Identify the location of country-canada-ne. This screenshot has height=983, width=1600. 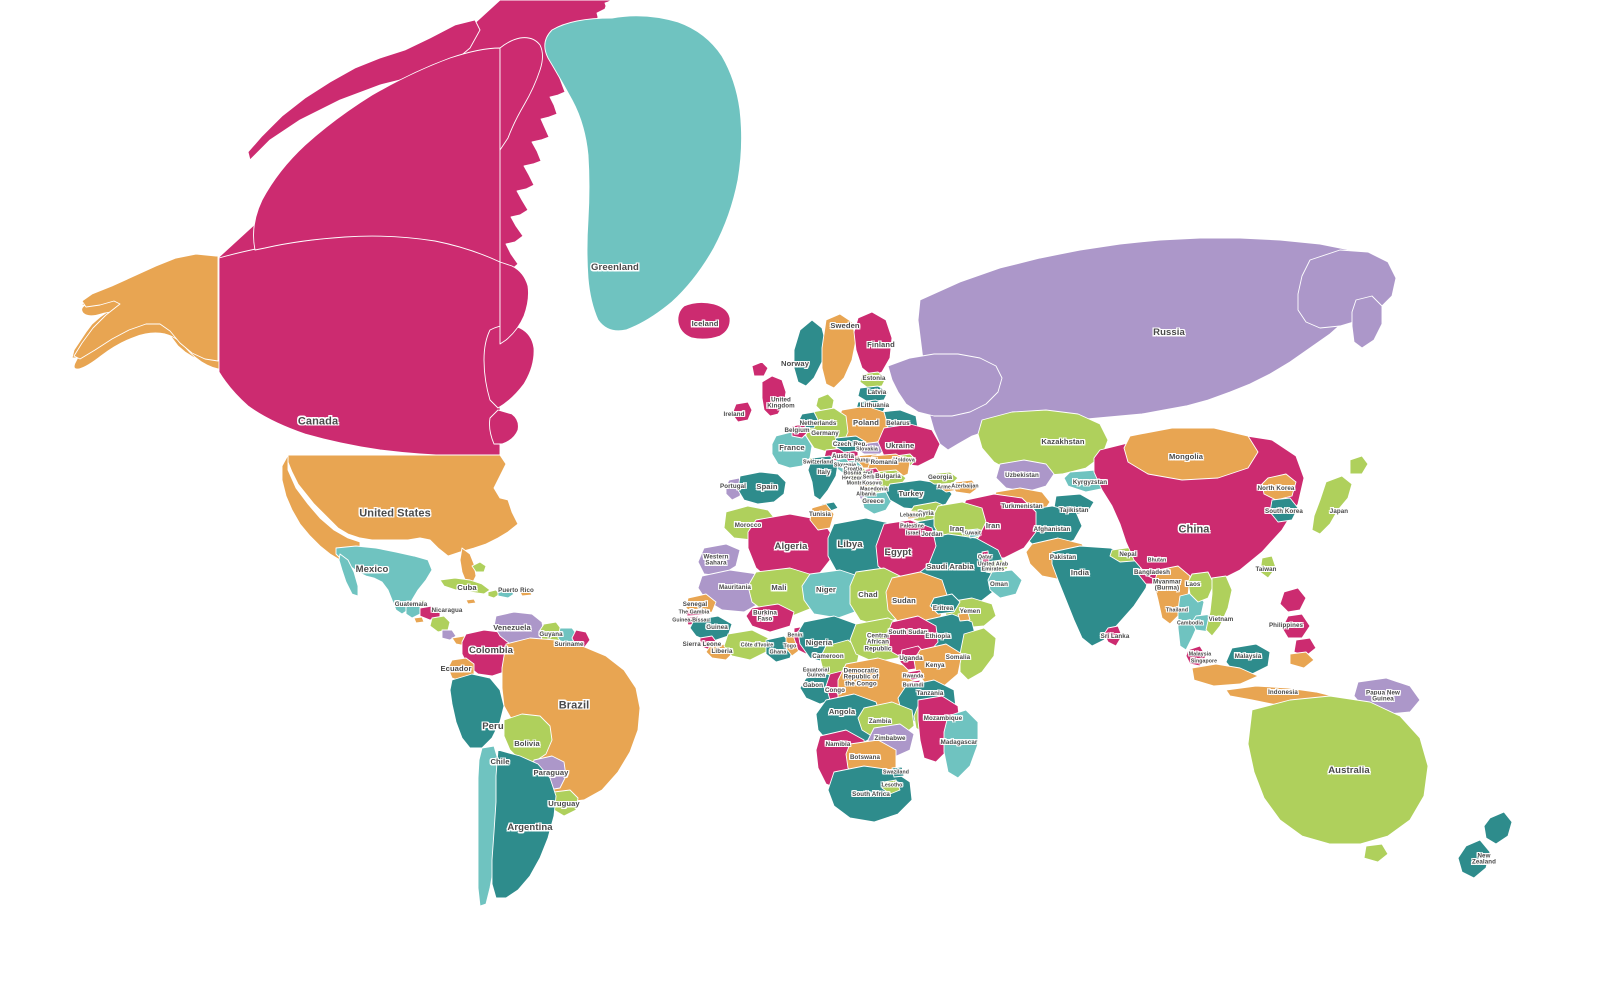
(521, 94).